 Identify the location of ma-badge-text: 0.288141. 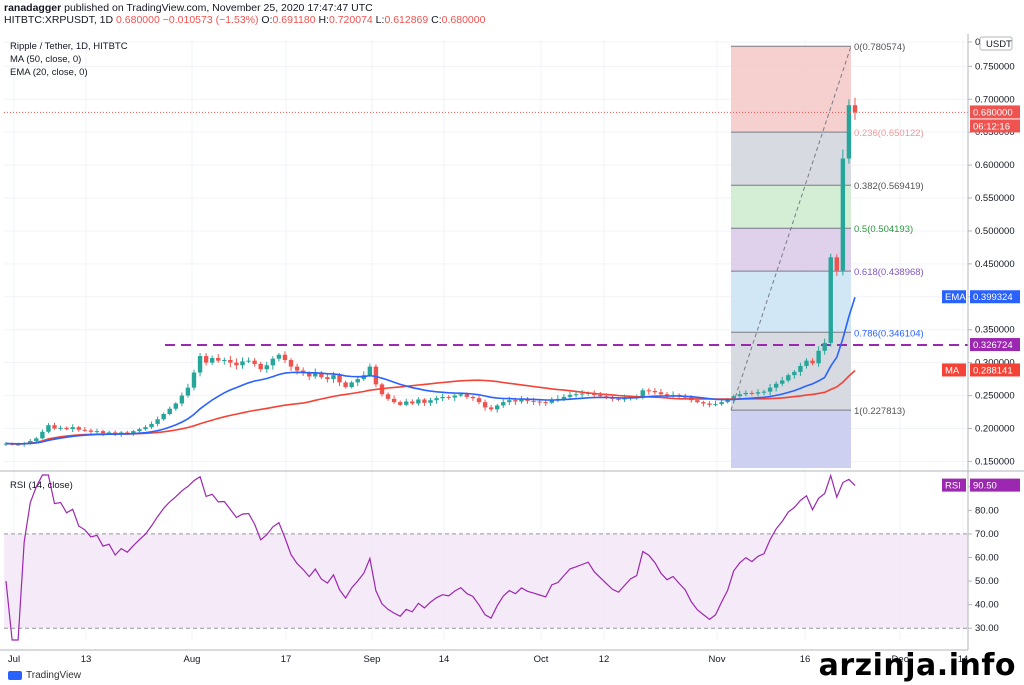
(993, 370).